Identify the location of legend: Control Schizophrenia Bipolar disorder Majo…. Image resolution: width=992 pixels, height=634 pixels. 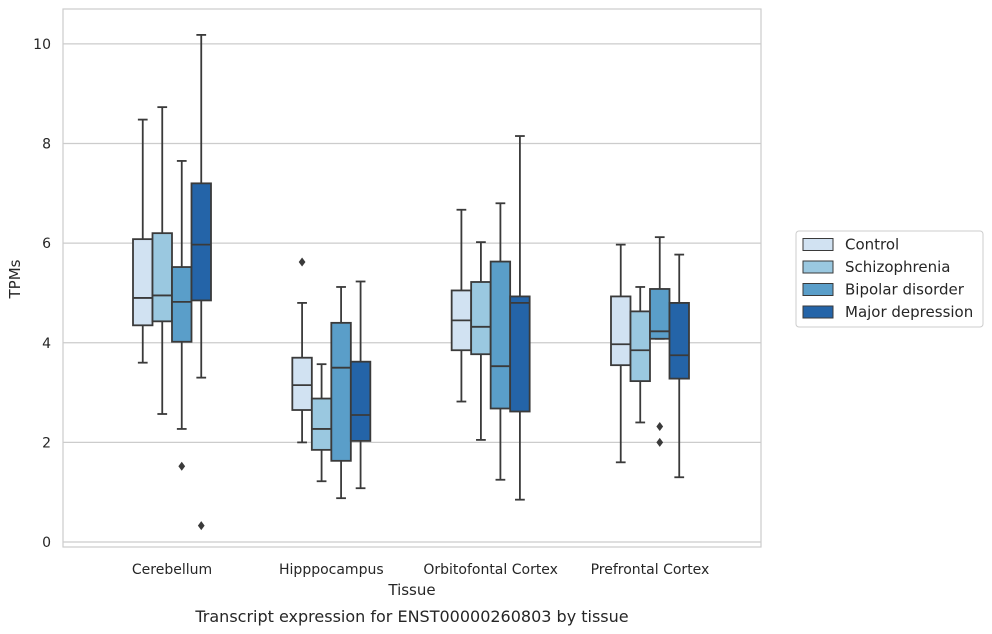
(889, 279).